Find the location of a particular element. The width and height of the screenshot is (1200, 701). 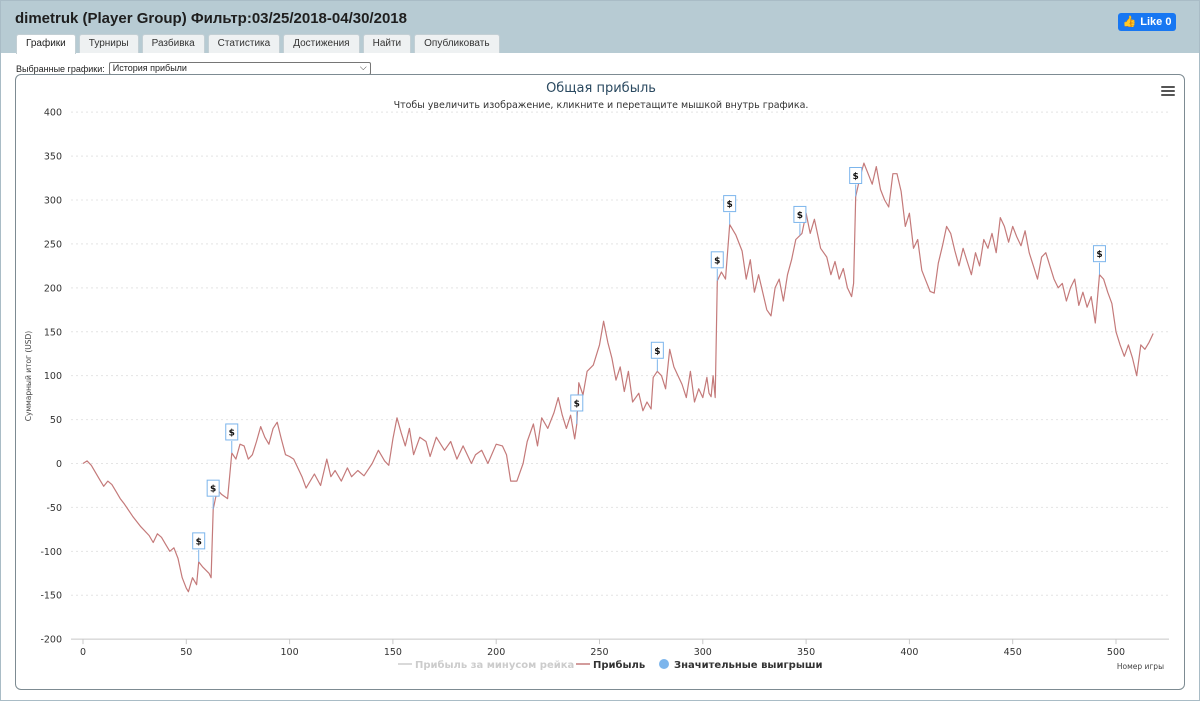

y-tick-label: 300 is located at coordinates (53, 201).